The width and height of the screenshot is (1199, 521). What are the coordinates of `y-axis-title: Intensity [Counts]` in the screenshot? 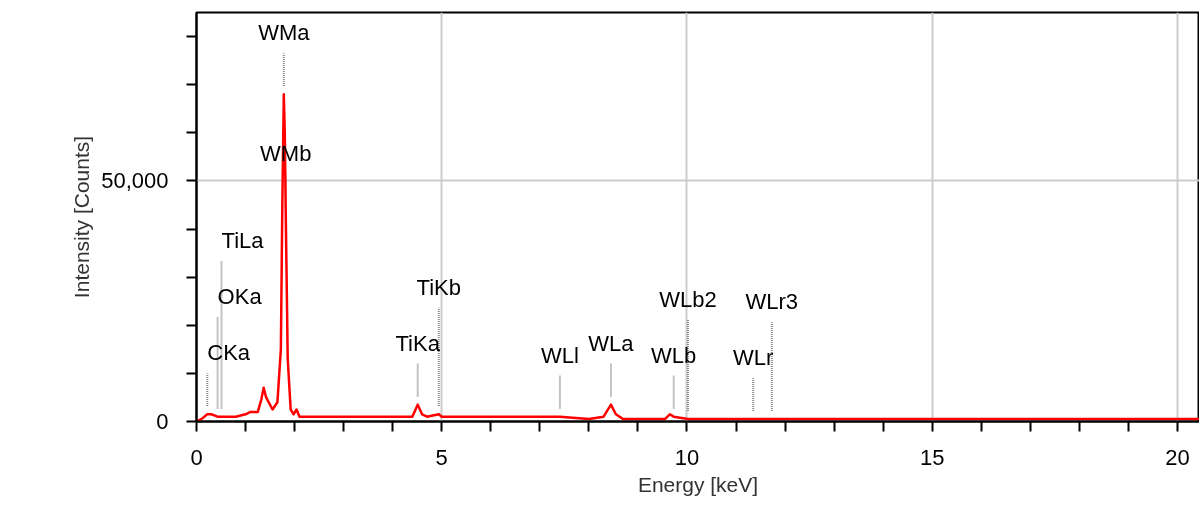 It's located at (82, 217).